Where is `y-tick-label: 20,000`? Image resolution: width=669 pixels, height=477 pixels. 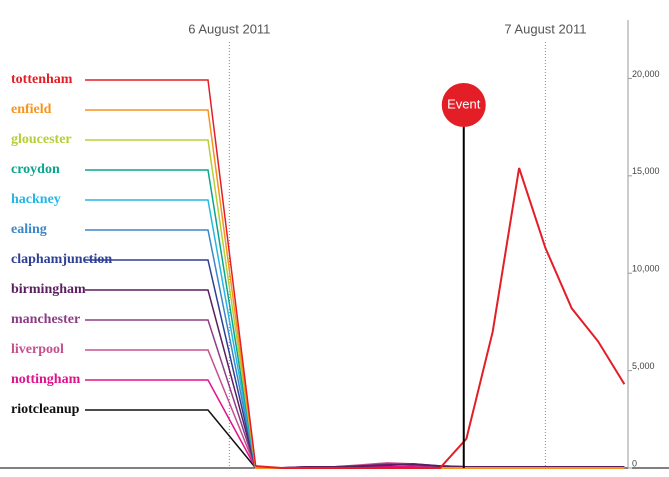 y-tick-label: 20,000 is located at coordinates (646, 74).